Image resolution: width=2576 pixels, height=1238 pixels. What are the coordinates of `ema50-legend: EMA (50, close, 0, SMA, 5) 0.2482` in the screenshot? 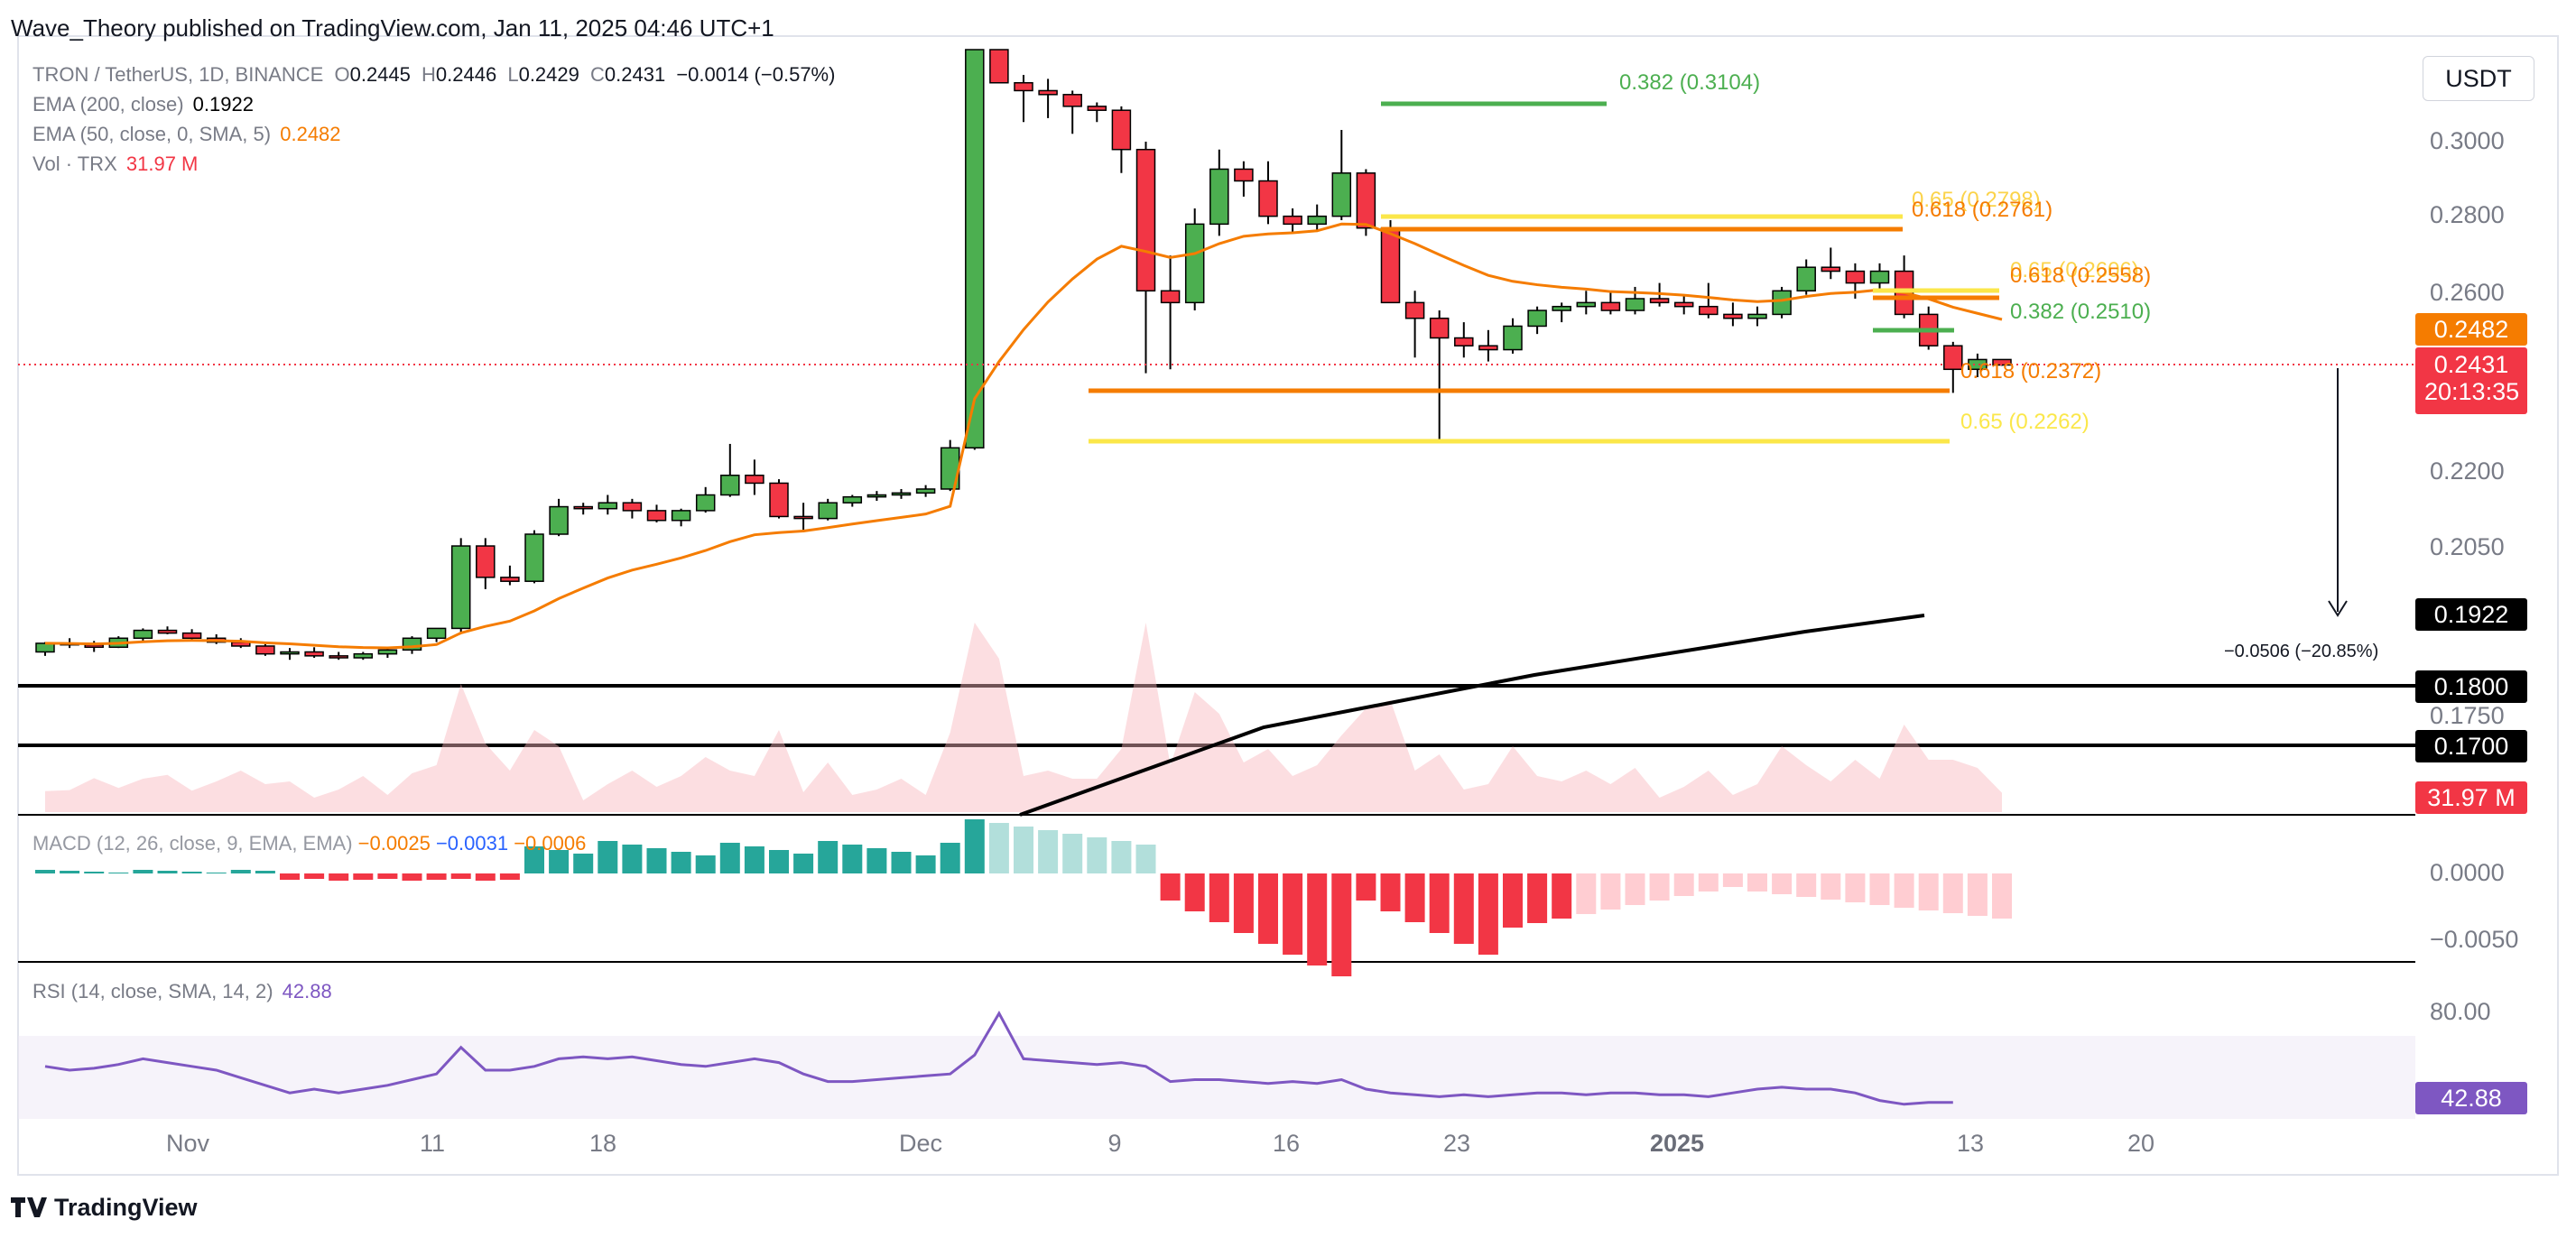 It's located at (186, 134).